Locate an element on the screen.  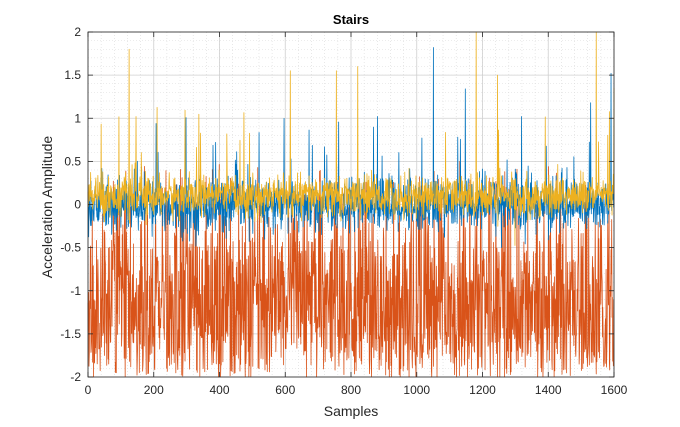
x-axis-label: Samples is located at coordinates (351, 411).